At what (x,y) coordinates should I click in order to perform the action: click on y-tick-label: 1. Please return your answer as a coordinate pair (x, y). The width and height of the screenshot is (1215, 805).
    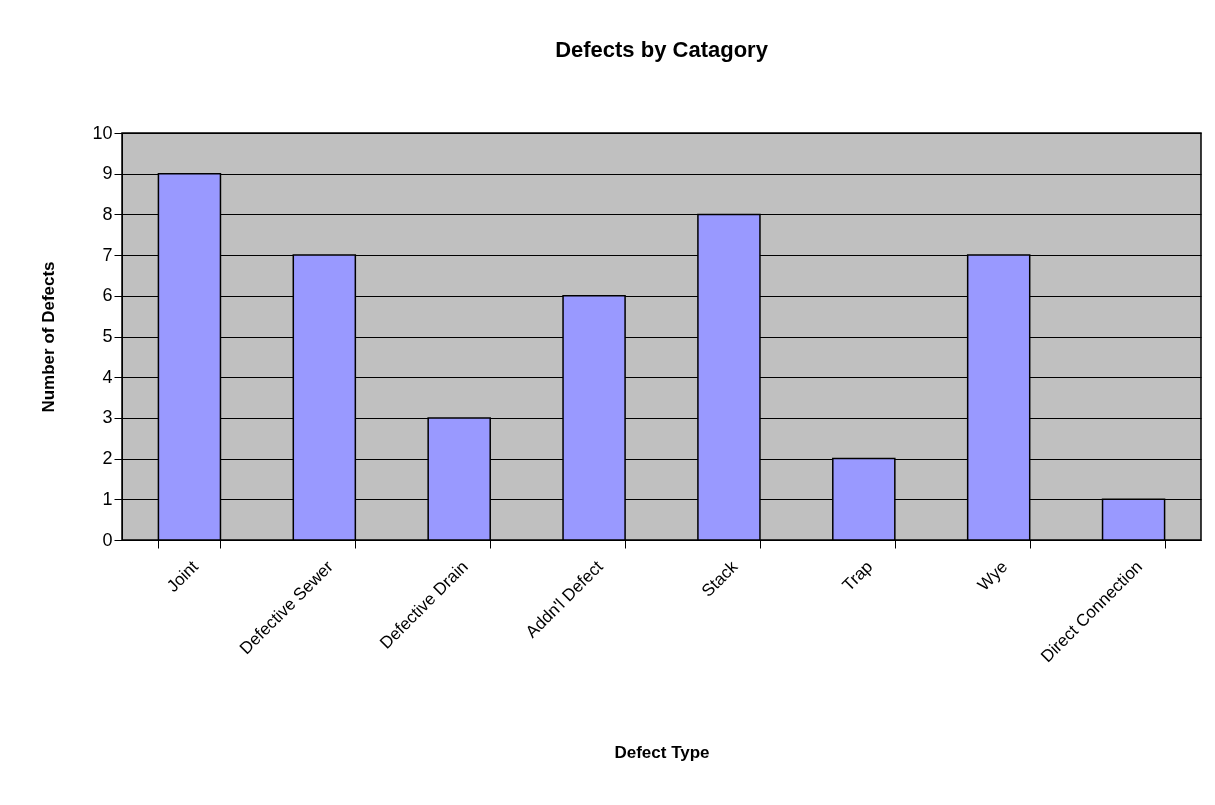
    Looking at the image, I should click on (107, 498).